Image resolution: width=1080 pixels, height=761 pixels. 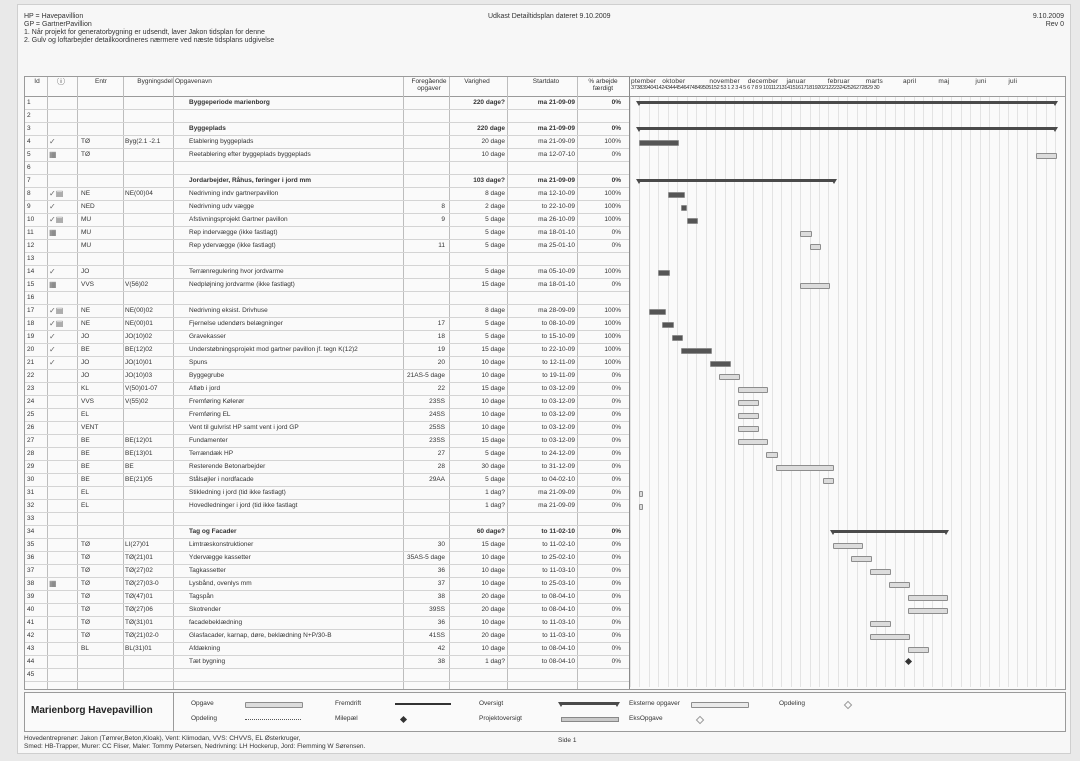 I want to click on table-row: 2, so click(x=327, y=116).